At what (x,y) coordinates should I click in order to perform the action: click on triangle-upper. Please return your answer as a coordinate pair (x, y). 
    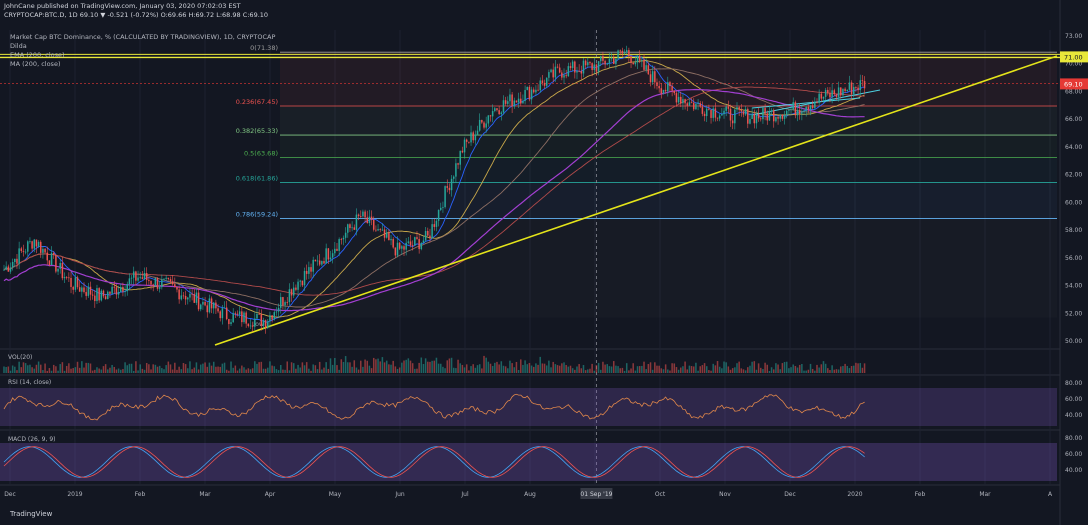
    Looking at the image, I should click on (806, 103).